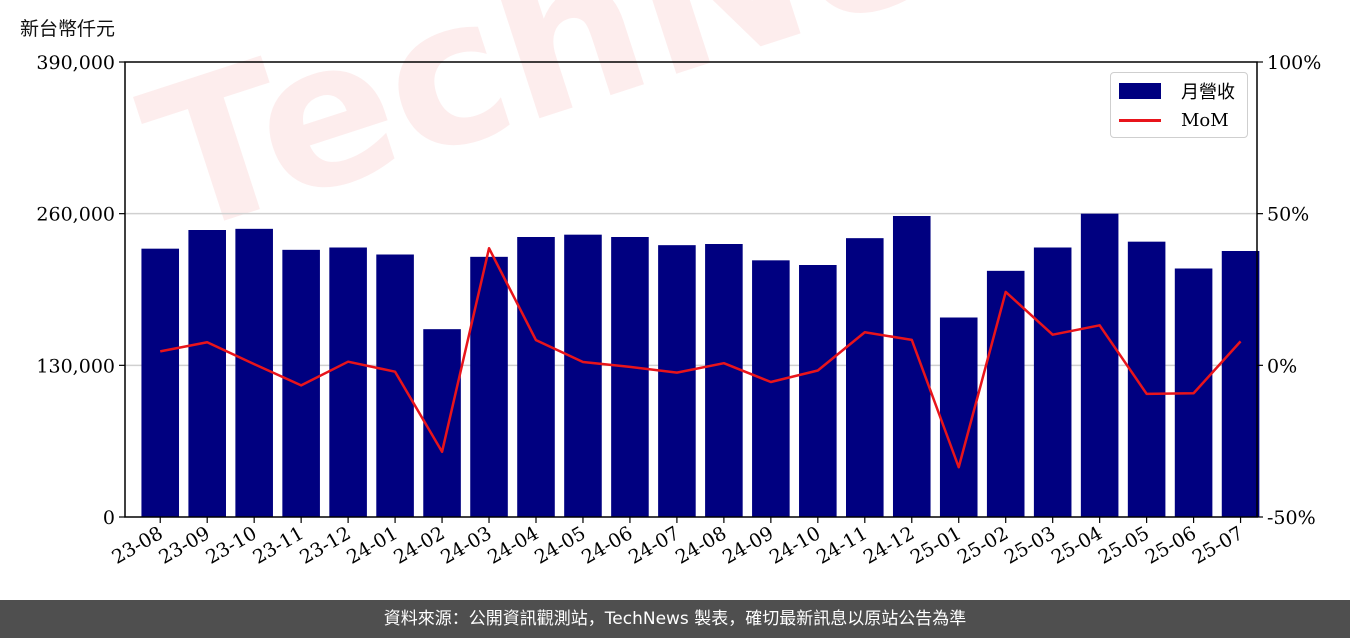  Describe the element at coordinates (68, 29) in the screenshot. I see `y-axis-unit-label: 新台幣仟元` at that location.